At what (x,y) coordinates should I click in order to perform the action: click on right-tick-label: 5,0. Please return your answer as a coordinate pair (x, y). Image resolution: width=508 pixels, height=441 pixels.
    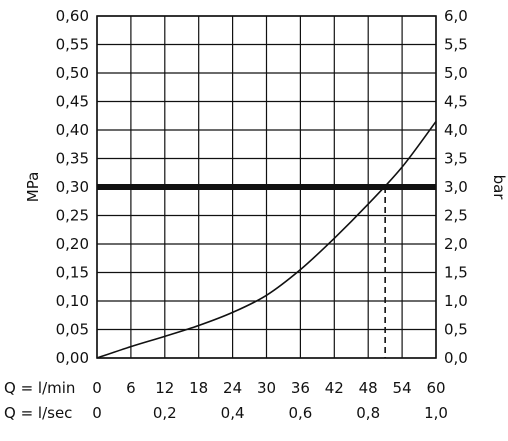
    Looking at the image, I should click on (456, 73).